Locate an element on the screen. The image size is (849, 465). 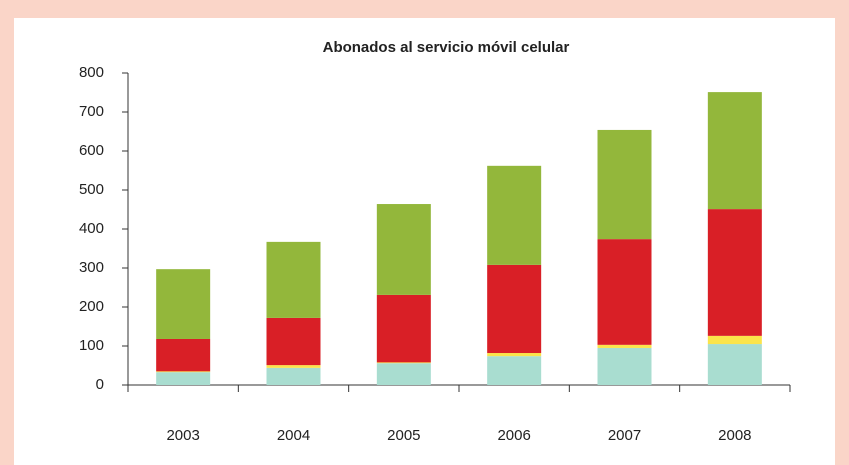
y-tick-label: 100 is located at coordinates (91, 345).